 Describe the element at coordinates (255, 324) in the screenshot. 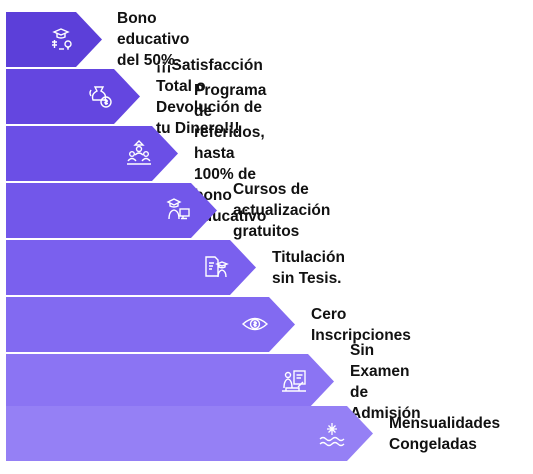

I see `eye-dollar-icon` at that location.